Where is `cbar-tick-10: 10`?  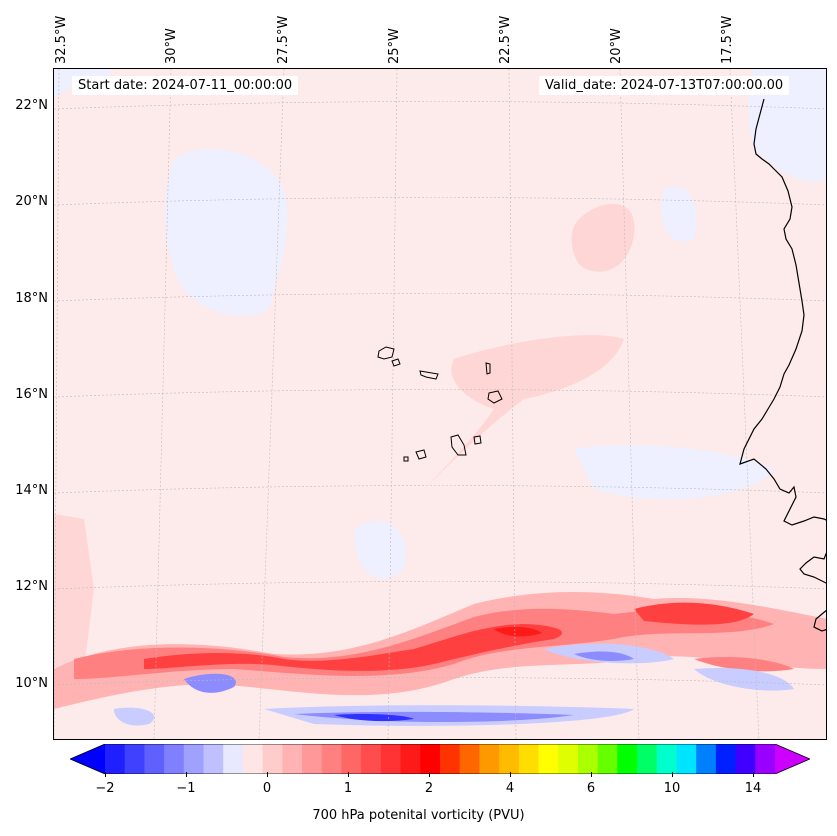 cbar-tick-10: 10 is located at coordinates (672, 788).